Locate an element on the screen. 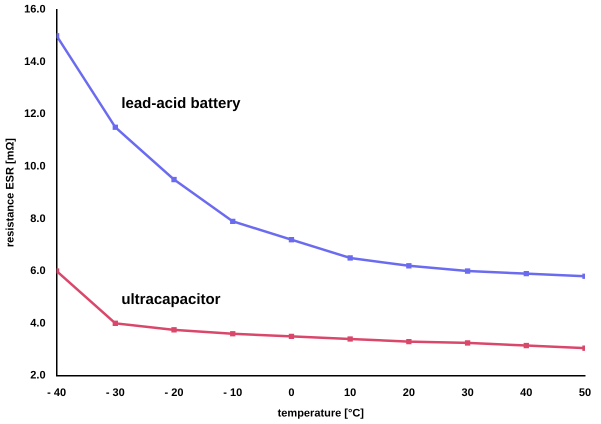  x-tick-label: - 20 is located at coordinates (174, 393).